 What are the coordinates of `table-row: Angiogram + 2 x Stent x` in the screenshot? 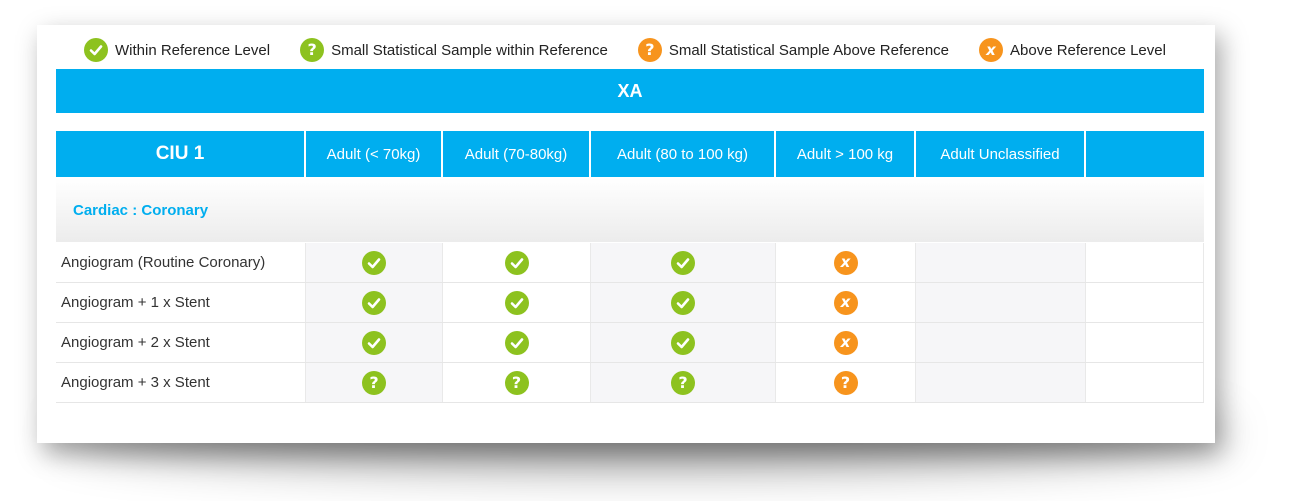 It's located at (630, 343).